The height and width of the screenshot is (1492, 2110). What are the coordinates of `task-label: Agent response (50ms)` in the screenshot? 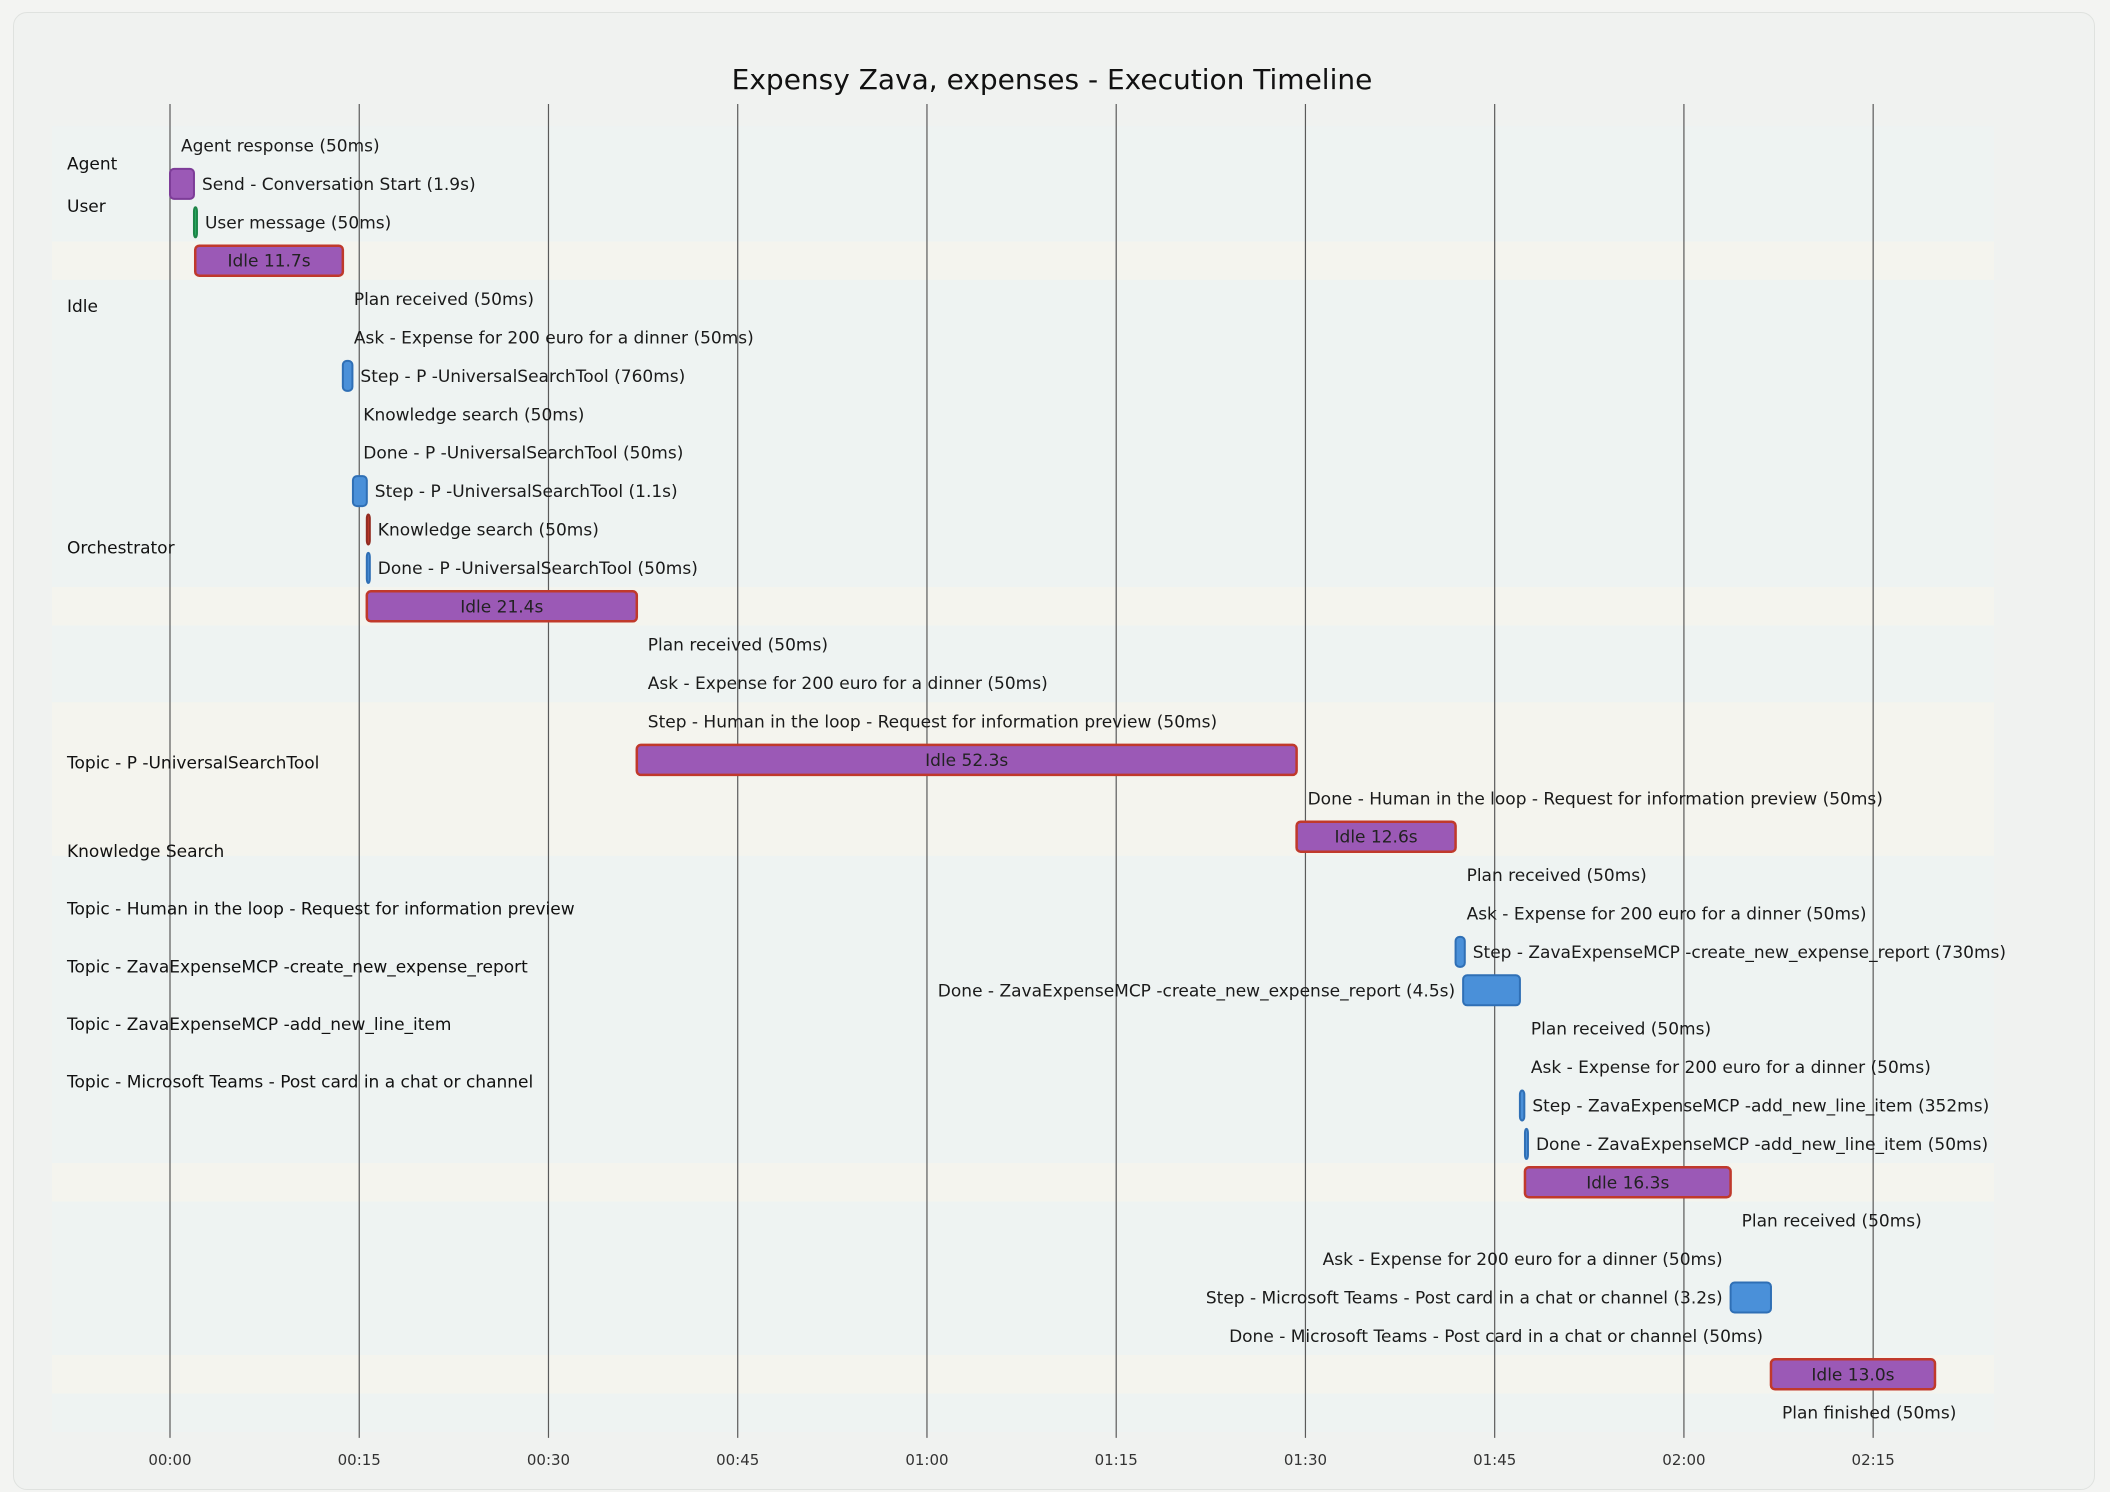 It's located at (280, 147).